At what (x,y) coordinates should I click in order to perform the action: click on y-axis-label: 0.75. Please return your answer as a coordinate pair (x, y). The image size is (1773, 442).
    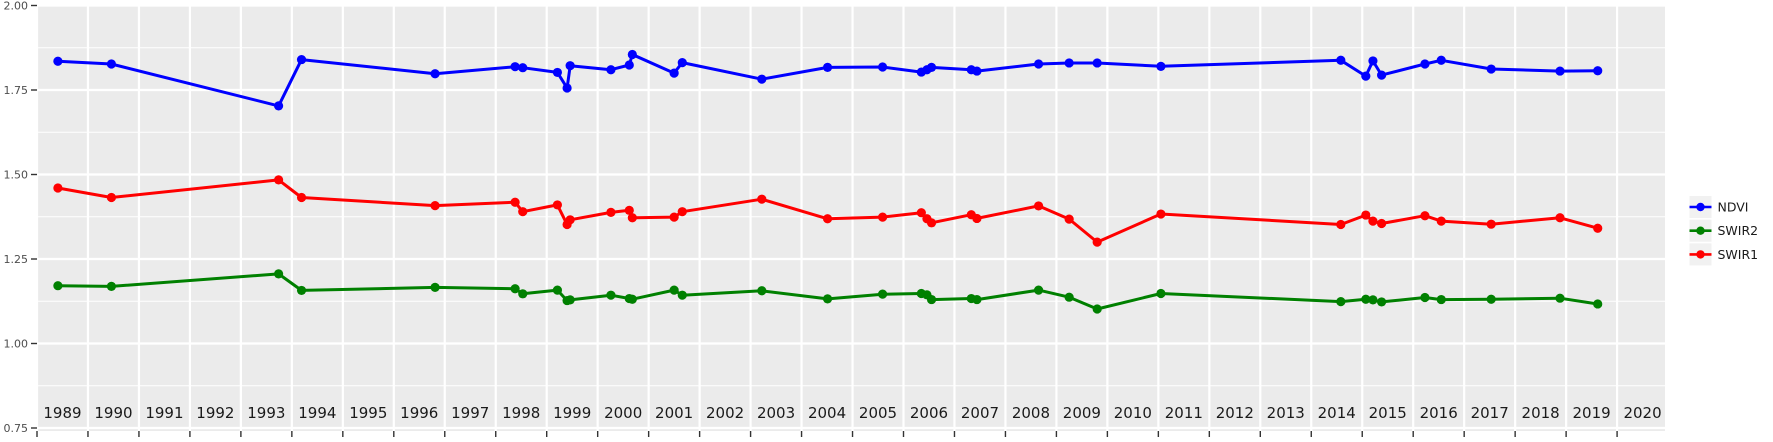
    Looking at the image, I should click on (16, 428).